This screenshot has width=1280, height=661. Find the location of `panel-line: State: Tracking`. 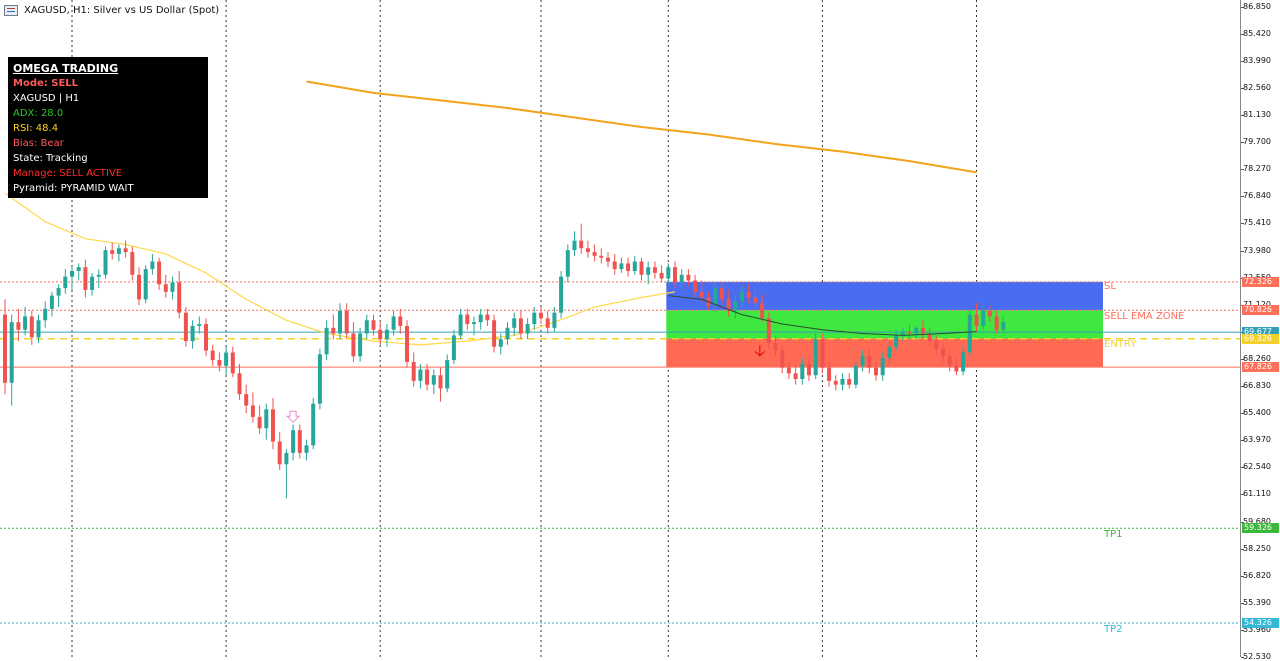

panel-line: State: Tracking is located at coordinates (50, 158).